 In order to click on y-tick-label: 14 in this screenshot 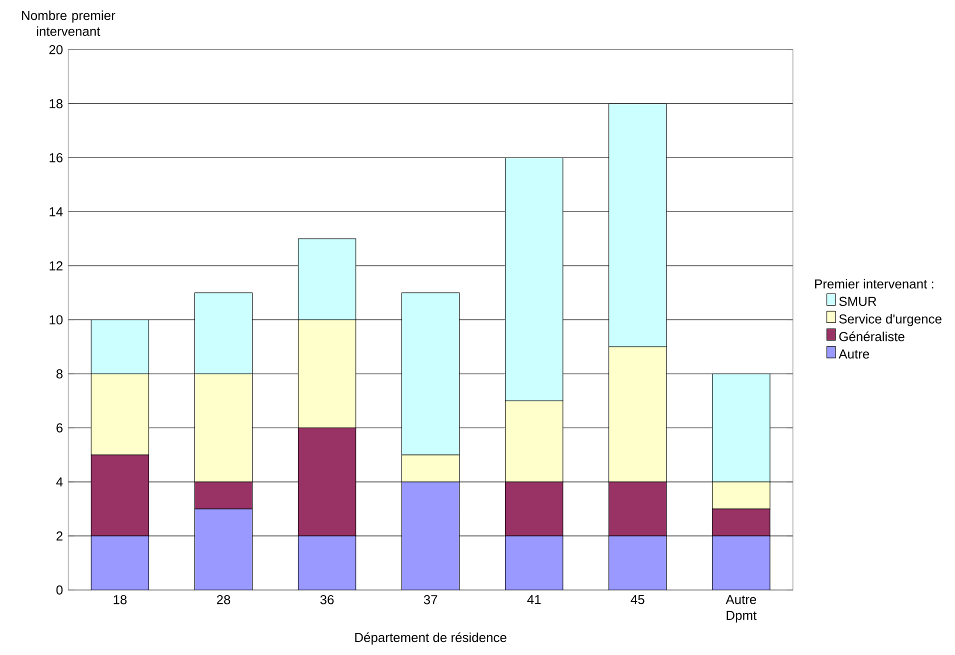, I will do `click(56, 211)`.